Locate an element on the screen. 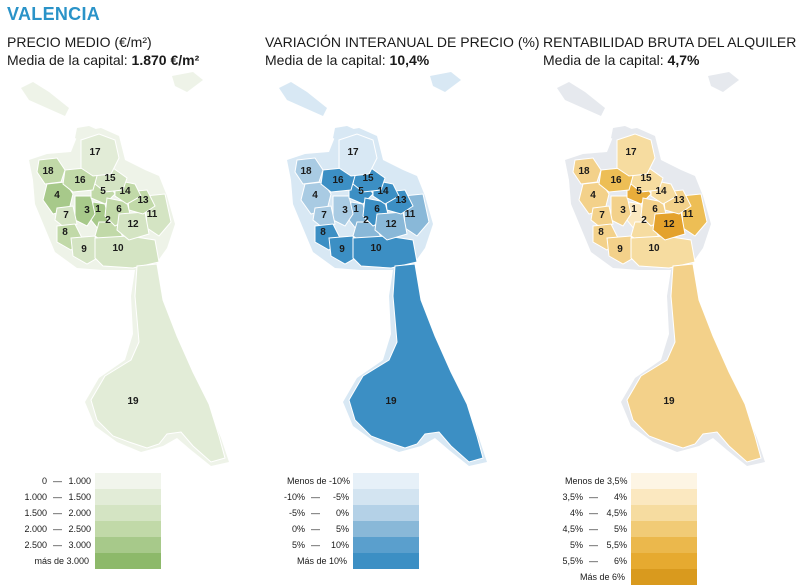  district-label-1: 1 is located at coordinates (356, 209).